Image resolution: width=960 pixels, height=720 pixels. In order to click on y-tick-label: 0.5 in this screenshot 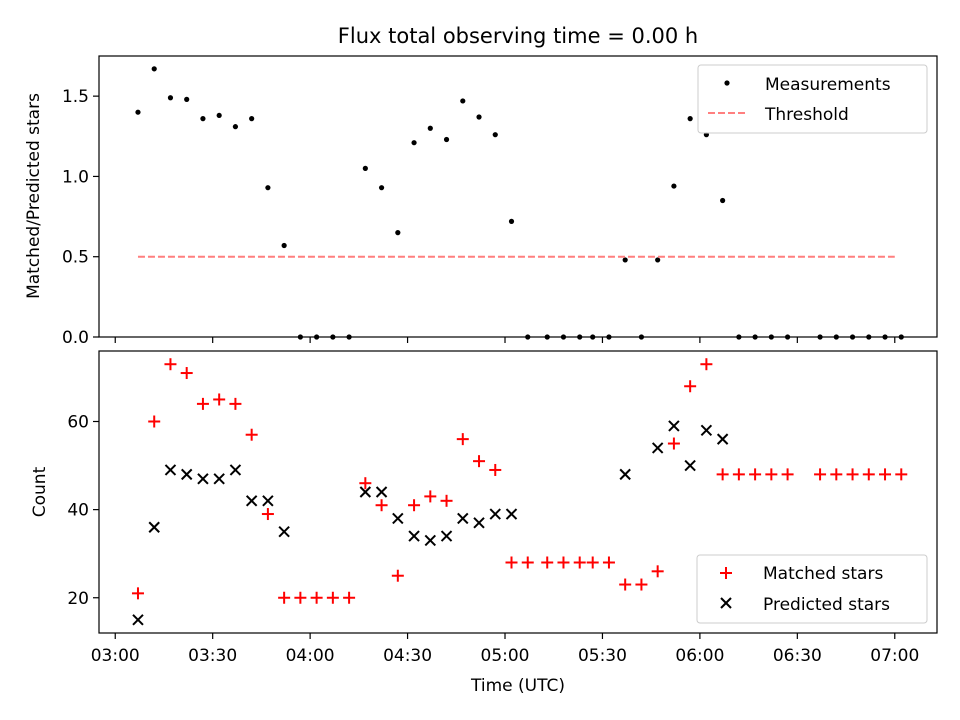, I will do `click(75, 258)`.